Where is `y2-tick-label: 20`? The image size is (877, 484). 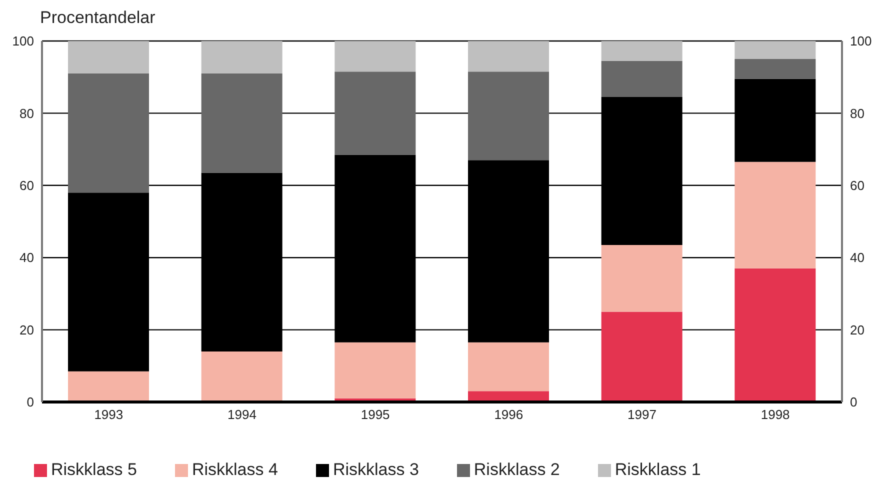 y2-tick-label: 20 is located at coordinates (857, 330).